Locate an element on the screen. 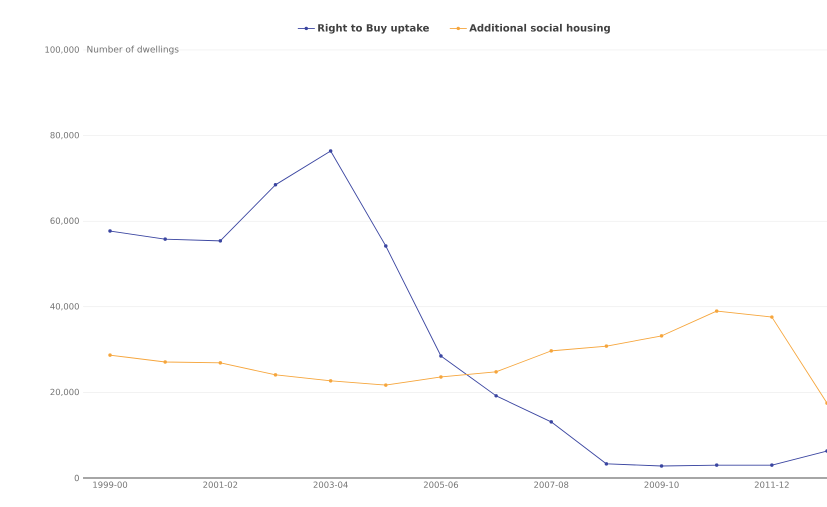 This screenshot has width=827, height=507. y-axis-title: Number of dwellings is located at coordinates (133, 50).